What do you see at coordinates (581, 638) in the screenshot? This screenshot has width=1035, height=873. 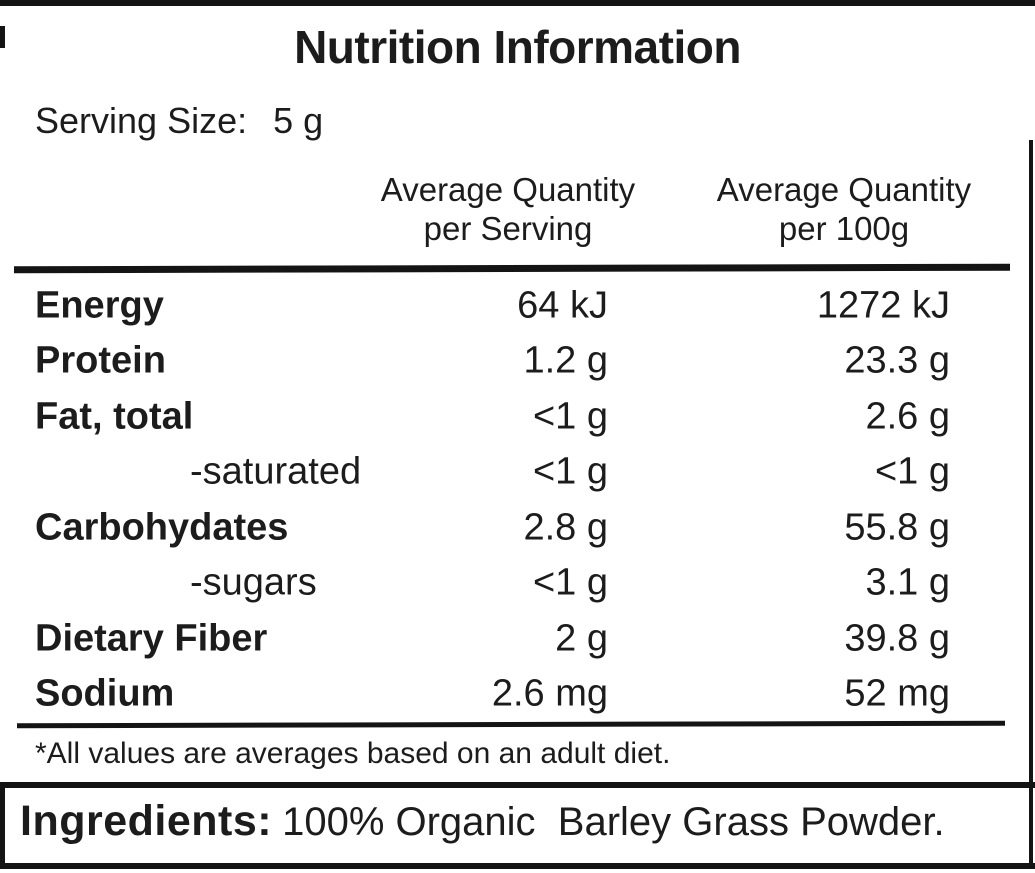 I see `per-serving-value: 2 g` at bounding box center [581, 638].